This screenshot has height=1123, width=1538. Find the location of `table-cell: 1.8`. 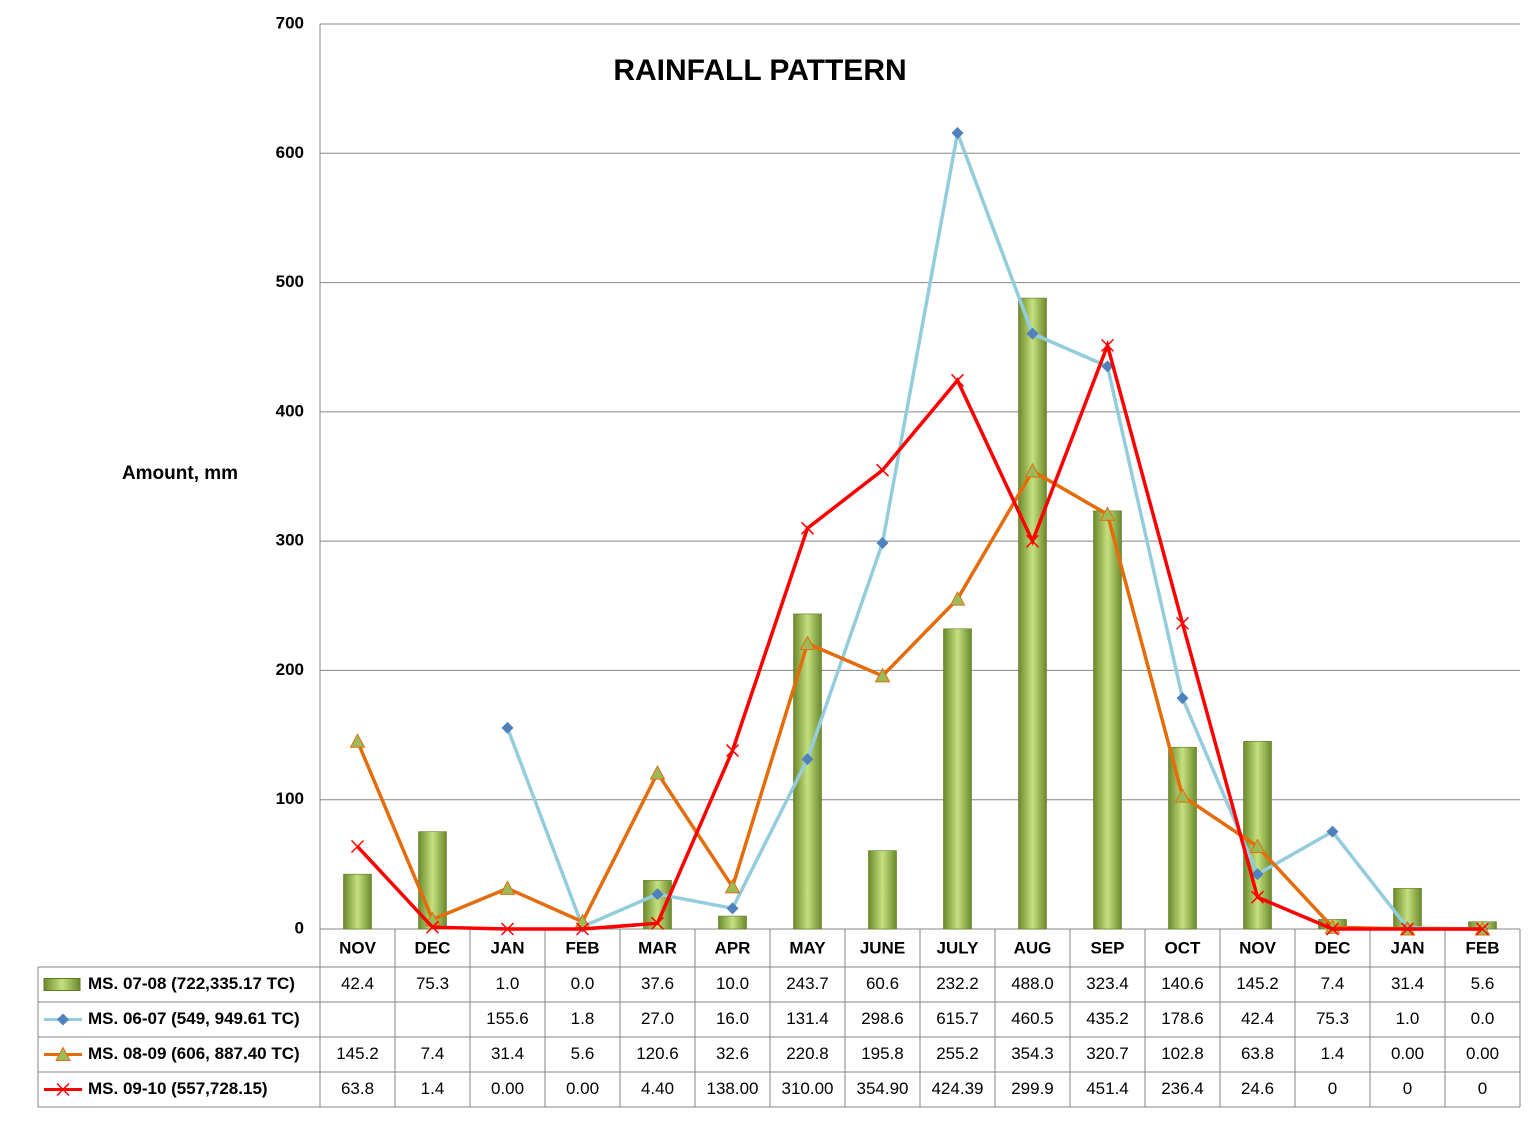

table-cell: 1.8 is located at coordinates (583, 1018).